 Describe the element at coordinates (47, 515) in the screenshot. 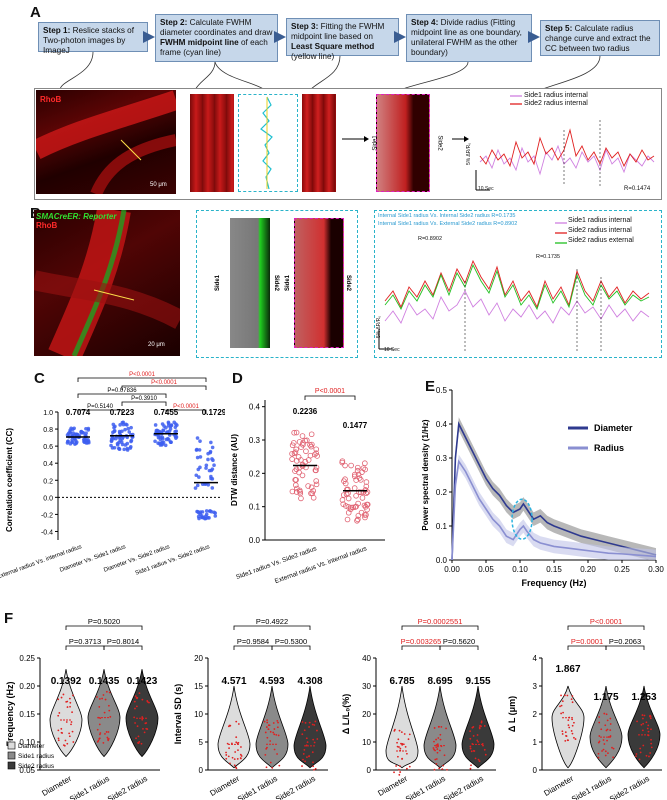

I see `c-ytick-label: -0.2` at that location.